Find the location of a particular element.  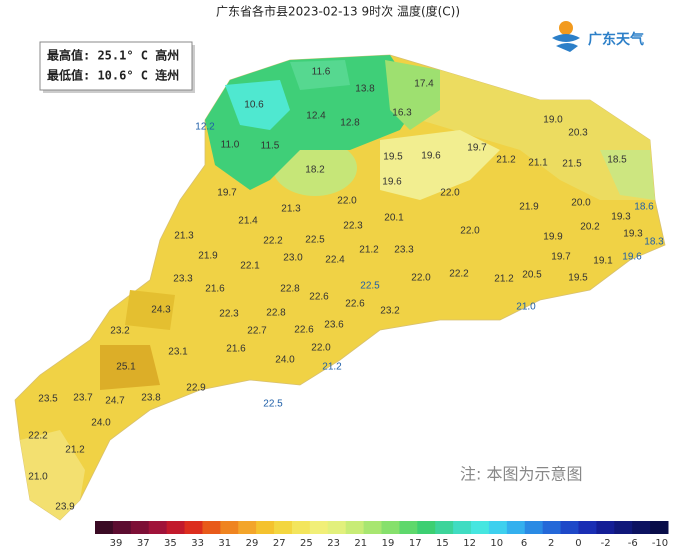

temperature-label: 16.3 is located at coordinates (402, 113).